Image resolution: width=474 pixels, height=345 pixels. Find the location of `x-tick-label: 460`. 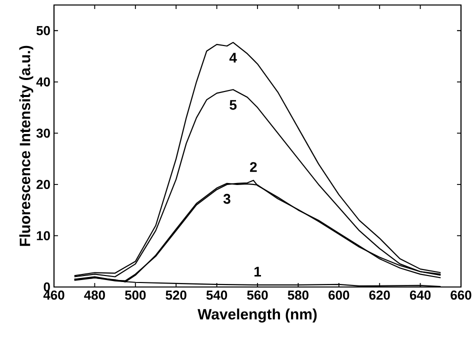

x-tick-label: 460 is located at coordinates (53, 295).